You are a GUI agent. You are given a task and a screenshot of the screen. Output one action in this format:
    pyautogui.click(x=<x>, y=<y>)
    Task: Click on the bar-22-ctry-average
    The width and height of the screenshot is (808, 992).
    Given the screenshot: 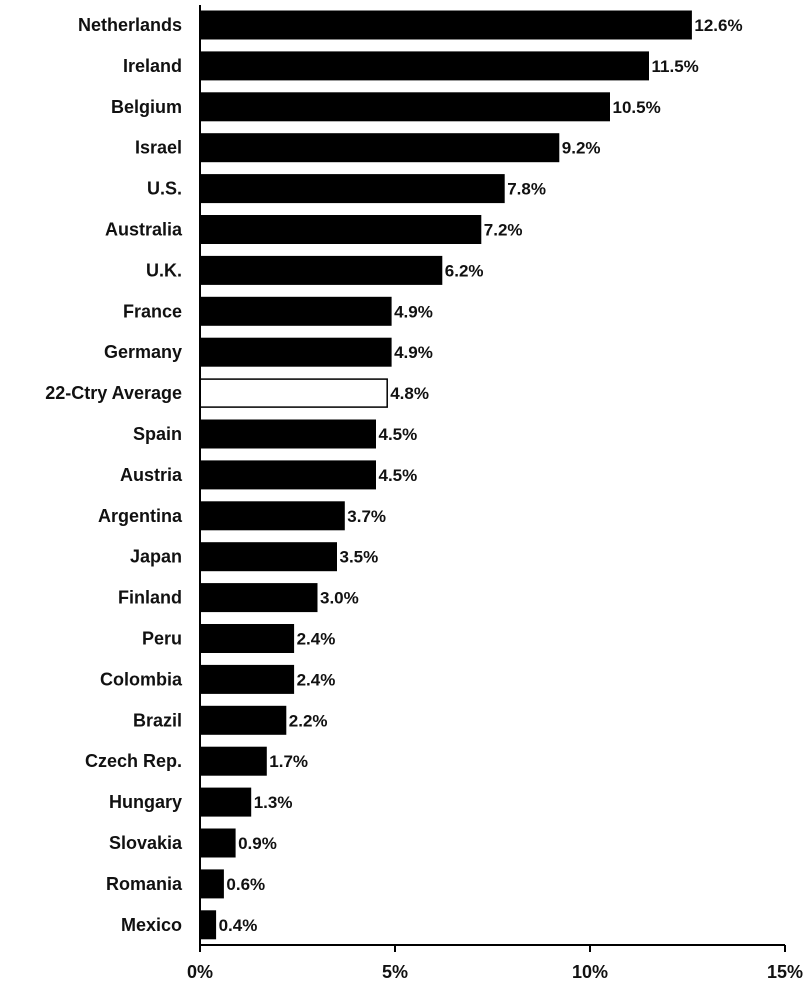 What is the action you would take?
    pyautogui.click(x=293, y=393)
    